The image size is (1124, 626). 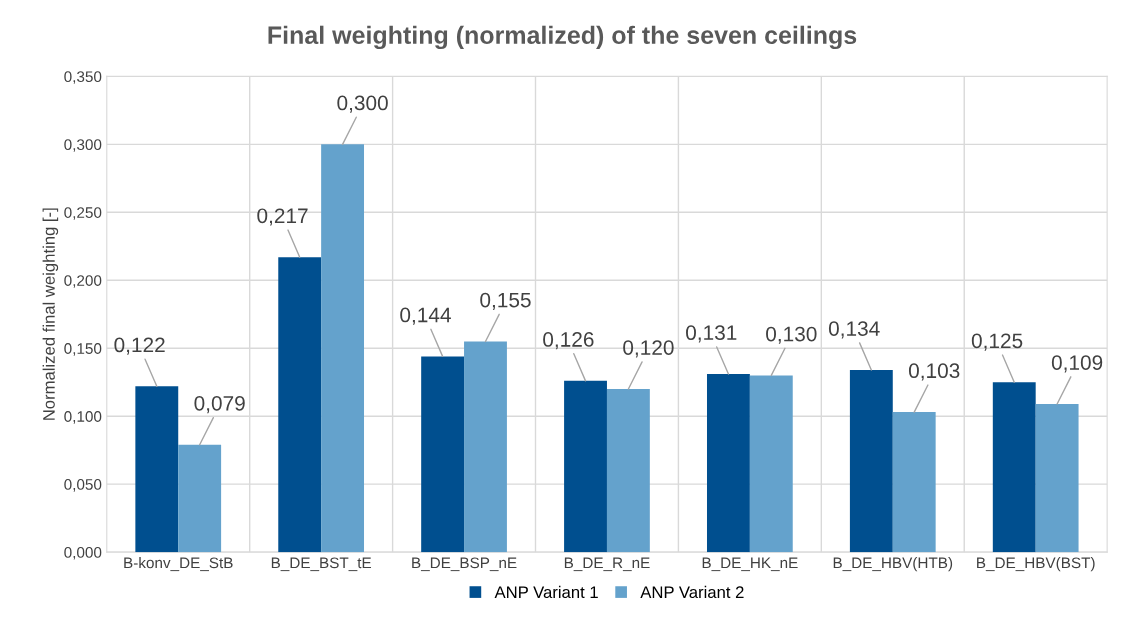 What do you see at coordinates (750, 564) in the screenshot?
I see `x-tick-label: B_DE_HK_nE` at bounding box center [750, 564].